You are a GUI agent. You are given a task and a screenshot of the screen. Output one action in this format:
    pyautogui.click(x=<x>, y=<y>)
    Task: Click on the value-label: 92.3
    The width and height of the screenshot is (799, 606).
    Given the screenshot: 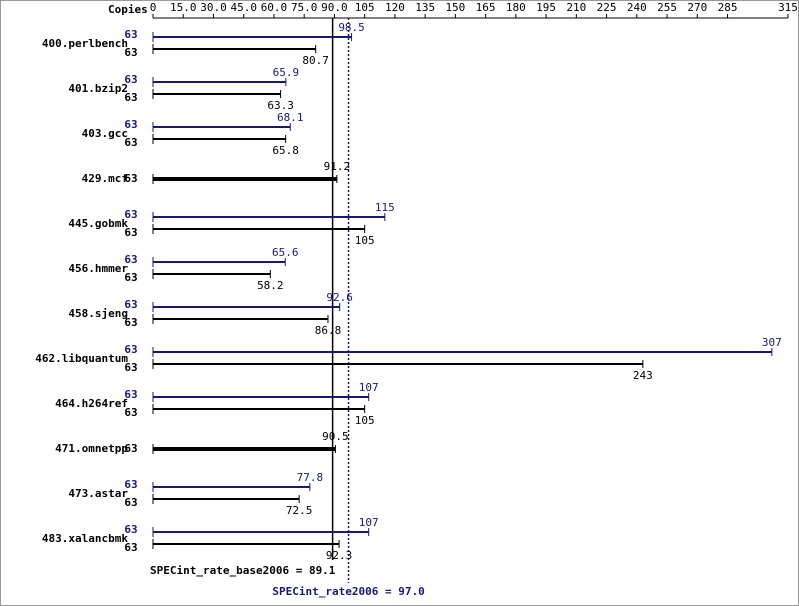 What is the action you would take?
    pyautogui.click(x=339, y=555)
    